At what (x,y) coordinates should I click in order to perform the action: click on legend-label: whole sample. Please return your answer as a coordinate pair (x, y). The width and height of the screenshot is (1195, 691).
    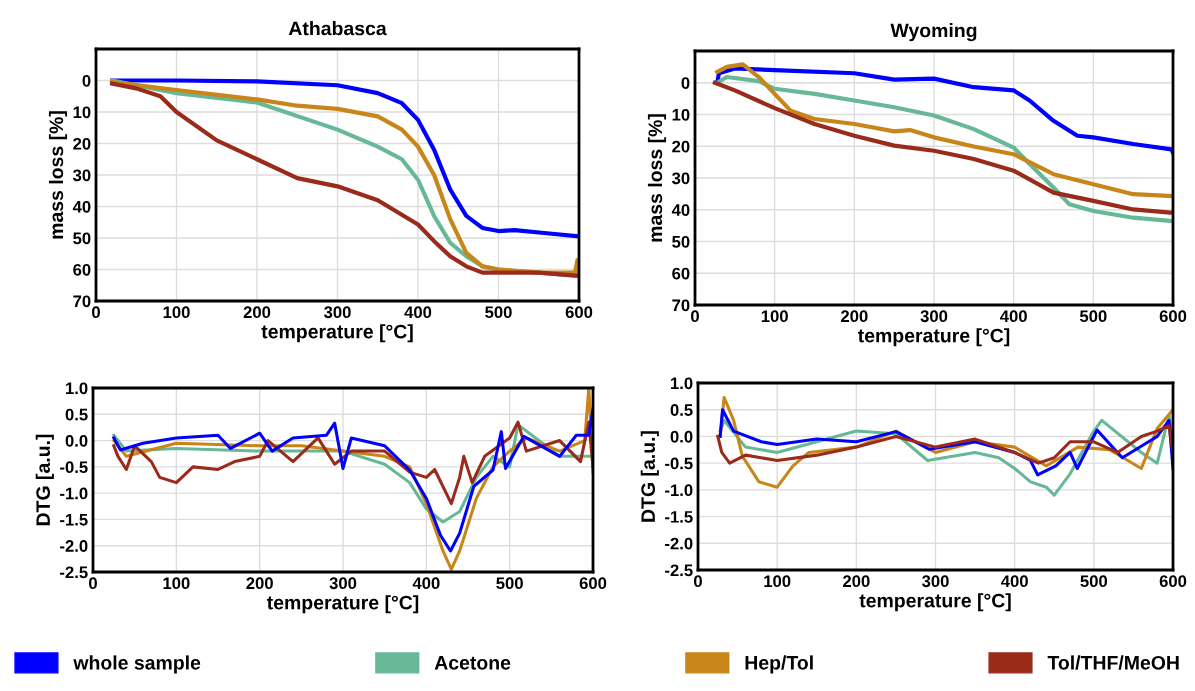
    Looking at the image, I should click on (137, 664).